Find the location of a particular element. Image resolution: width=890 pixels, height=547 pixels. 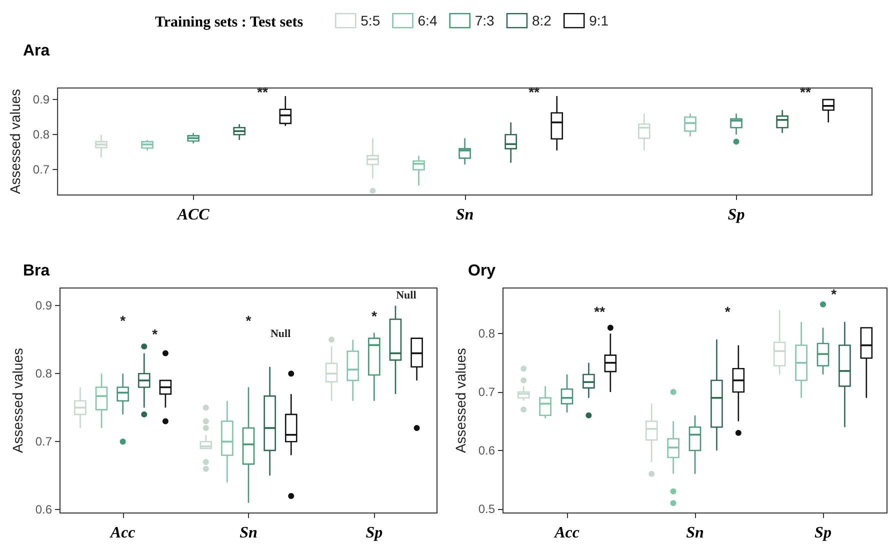

legend-label: 9:1 is located at coordinates (599, 20).